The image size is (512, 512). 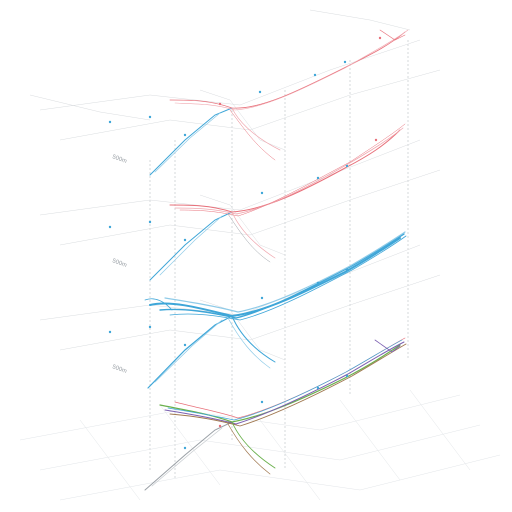 I want to click on layer-1-nodes, so click(x=245, y=86).